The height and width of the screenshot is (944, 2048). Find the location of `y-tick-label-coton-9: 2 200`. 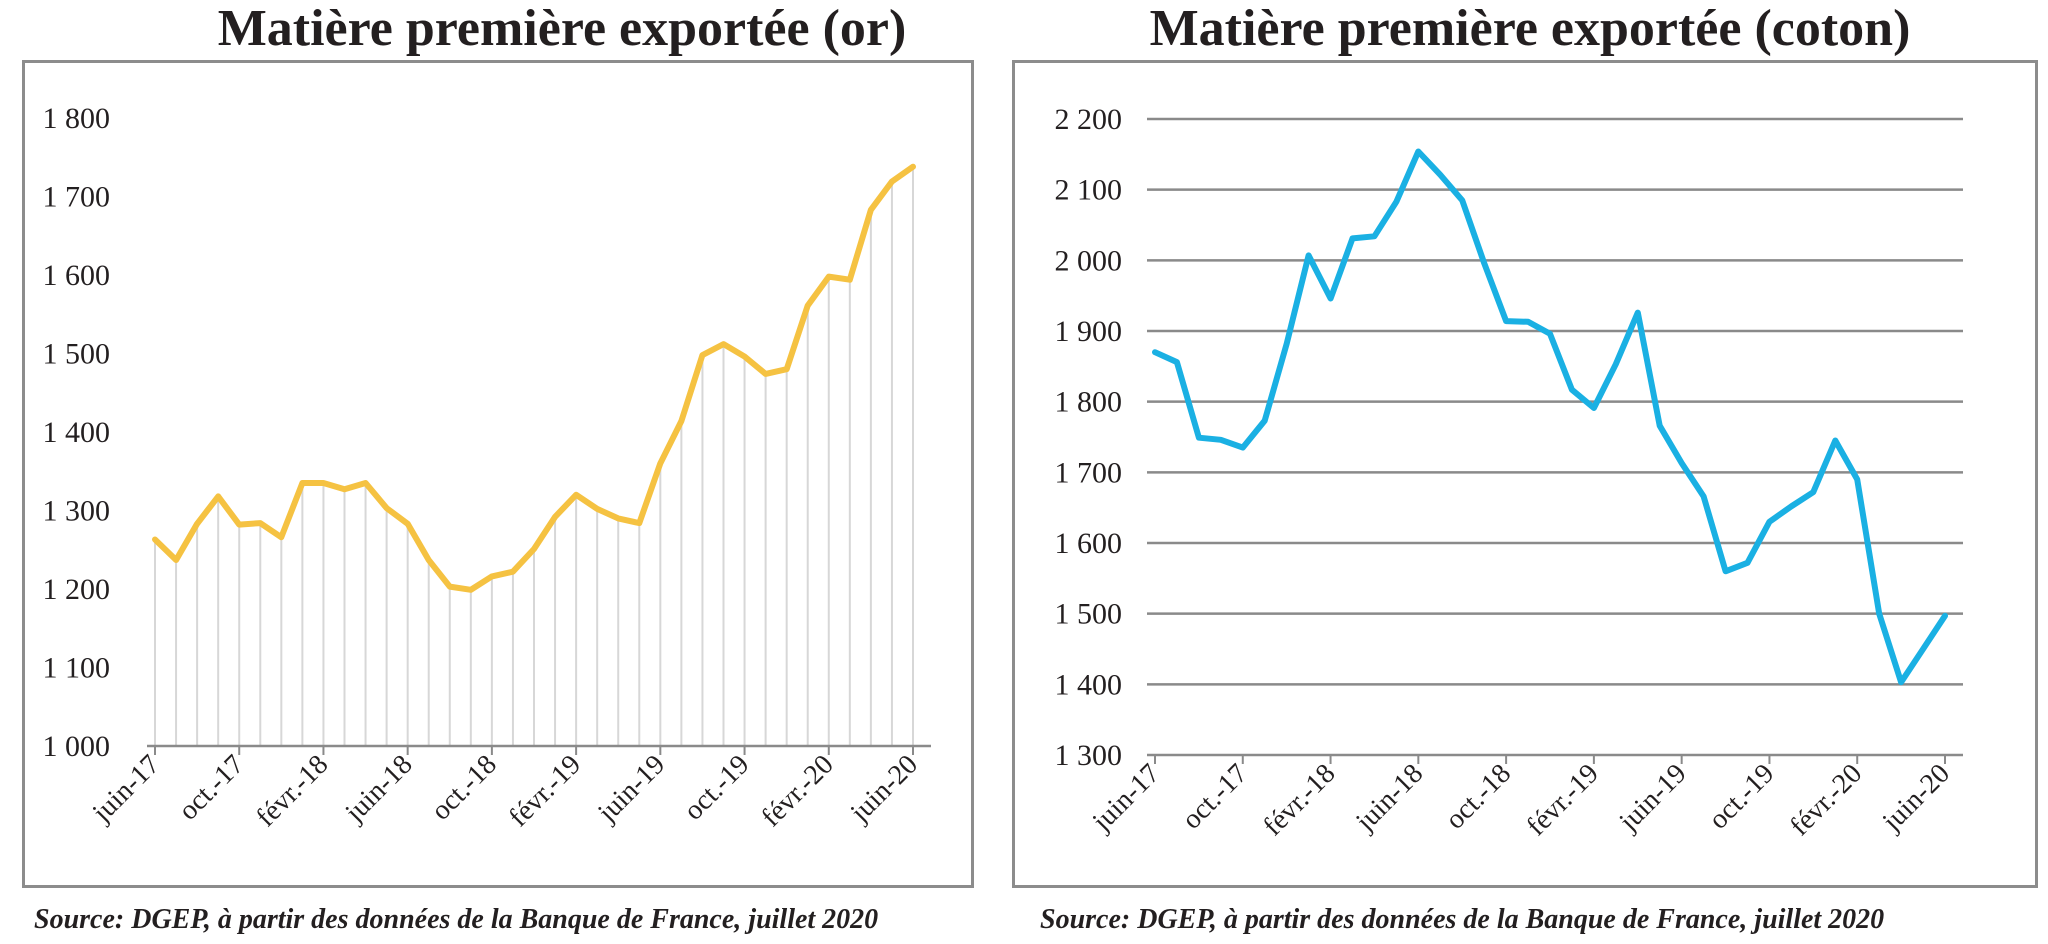

y-tick-label-coton-9: 2 200 is located at coordinates (1089, 119).